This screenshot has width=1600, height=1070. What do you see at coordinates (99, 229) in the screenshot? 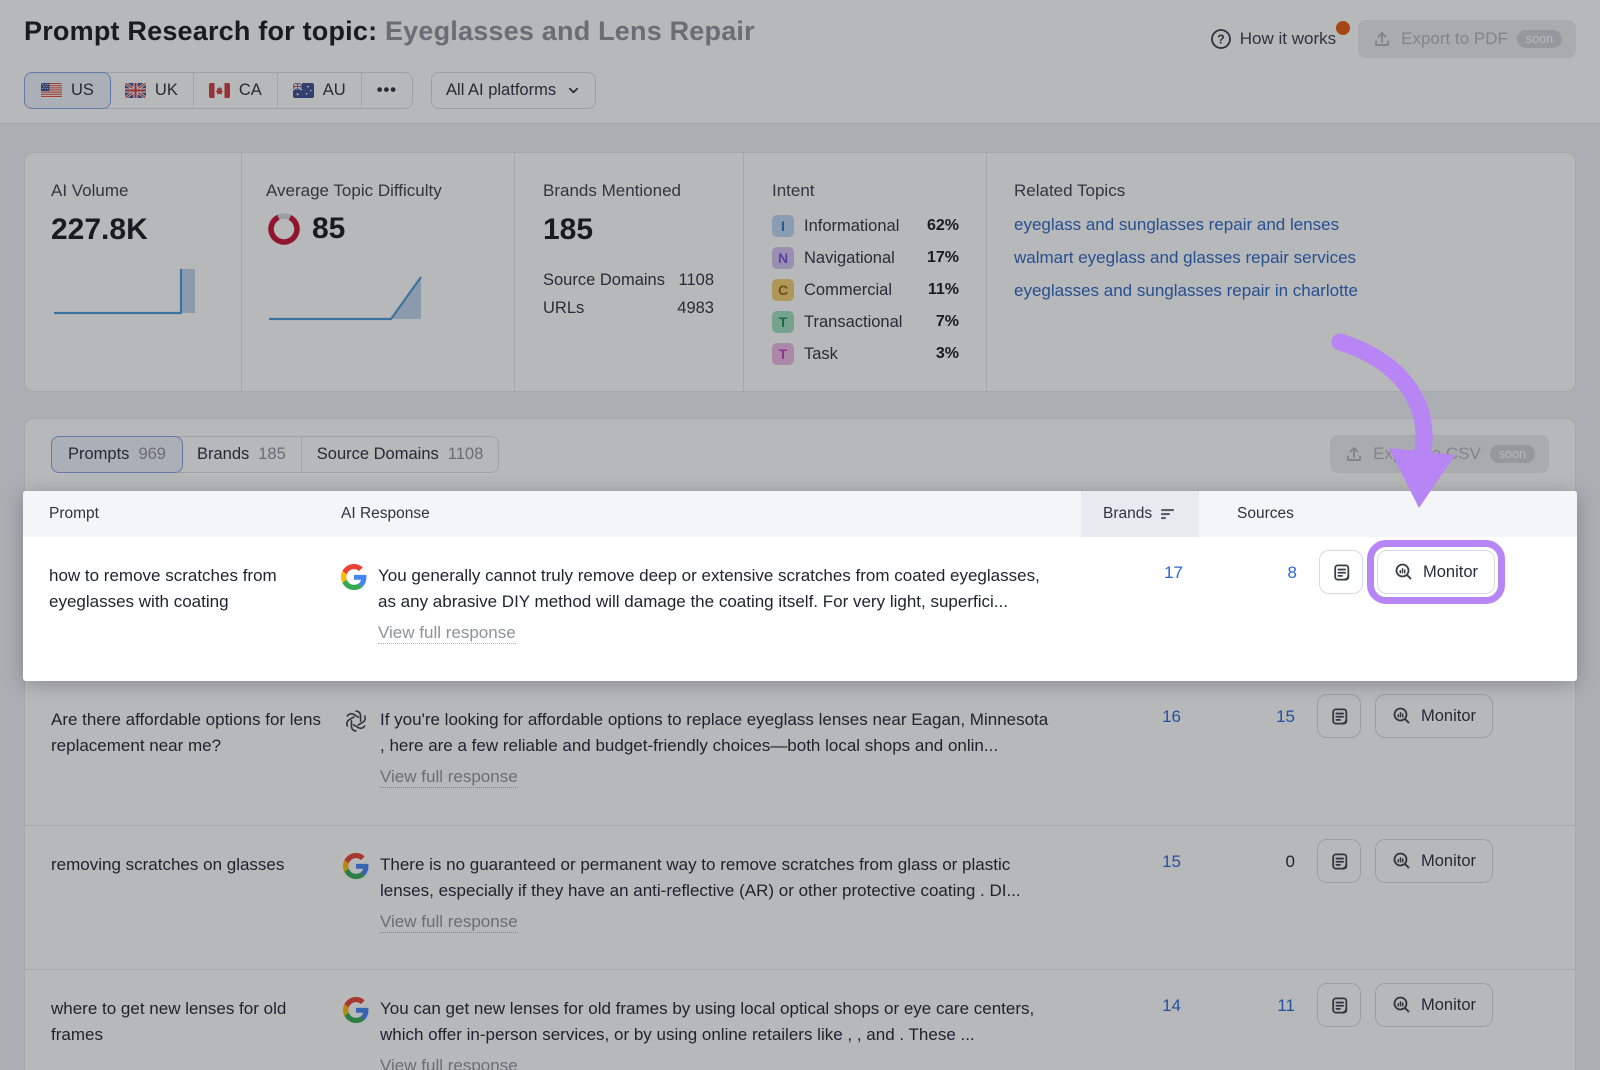
I see `ai-volume-value: 227.8K` at bounding box center [99, 229].